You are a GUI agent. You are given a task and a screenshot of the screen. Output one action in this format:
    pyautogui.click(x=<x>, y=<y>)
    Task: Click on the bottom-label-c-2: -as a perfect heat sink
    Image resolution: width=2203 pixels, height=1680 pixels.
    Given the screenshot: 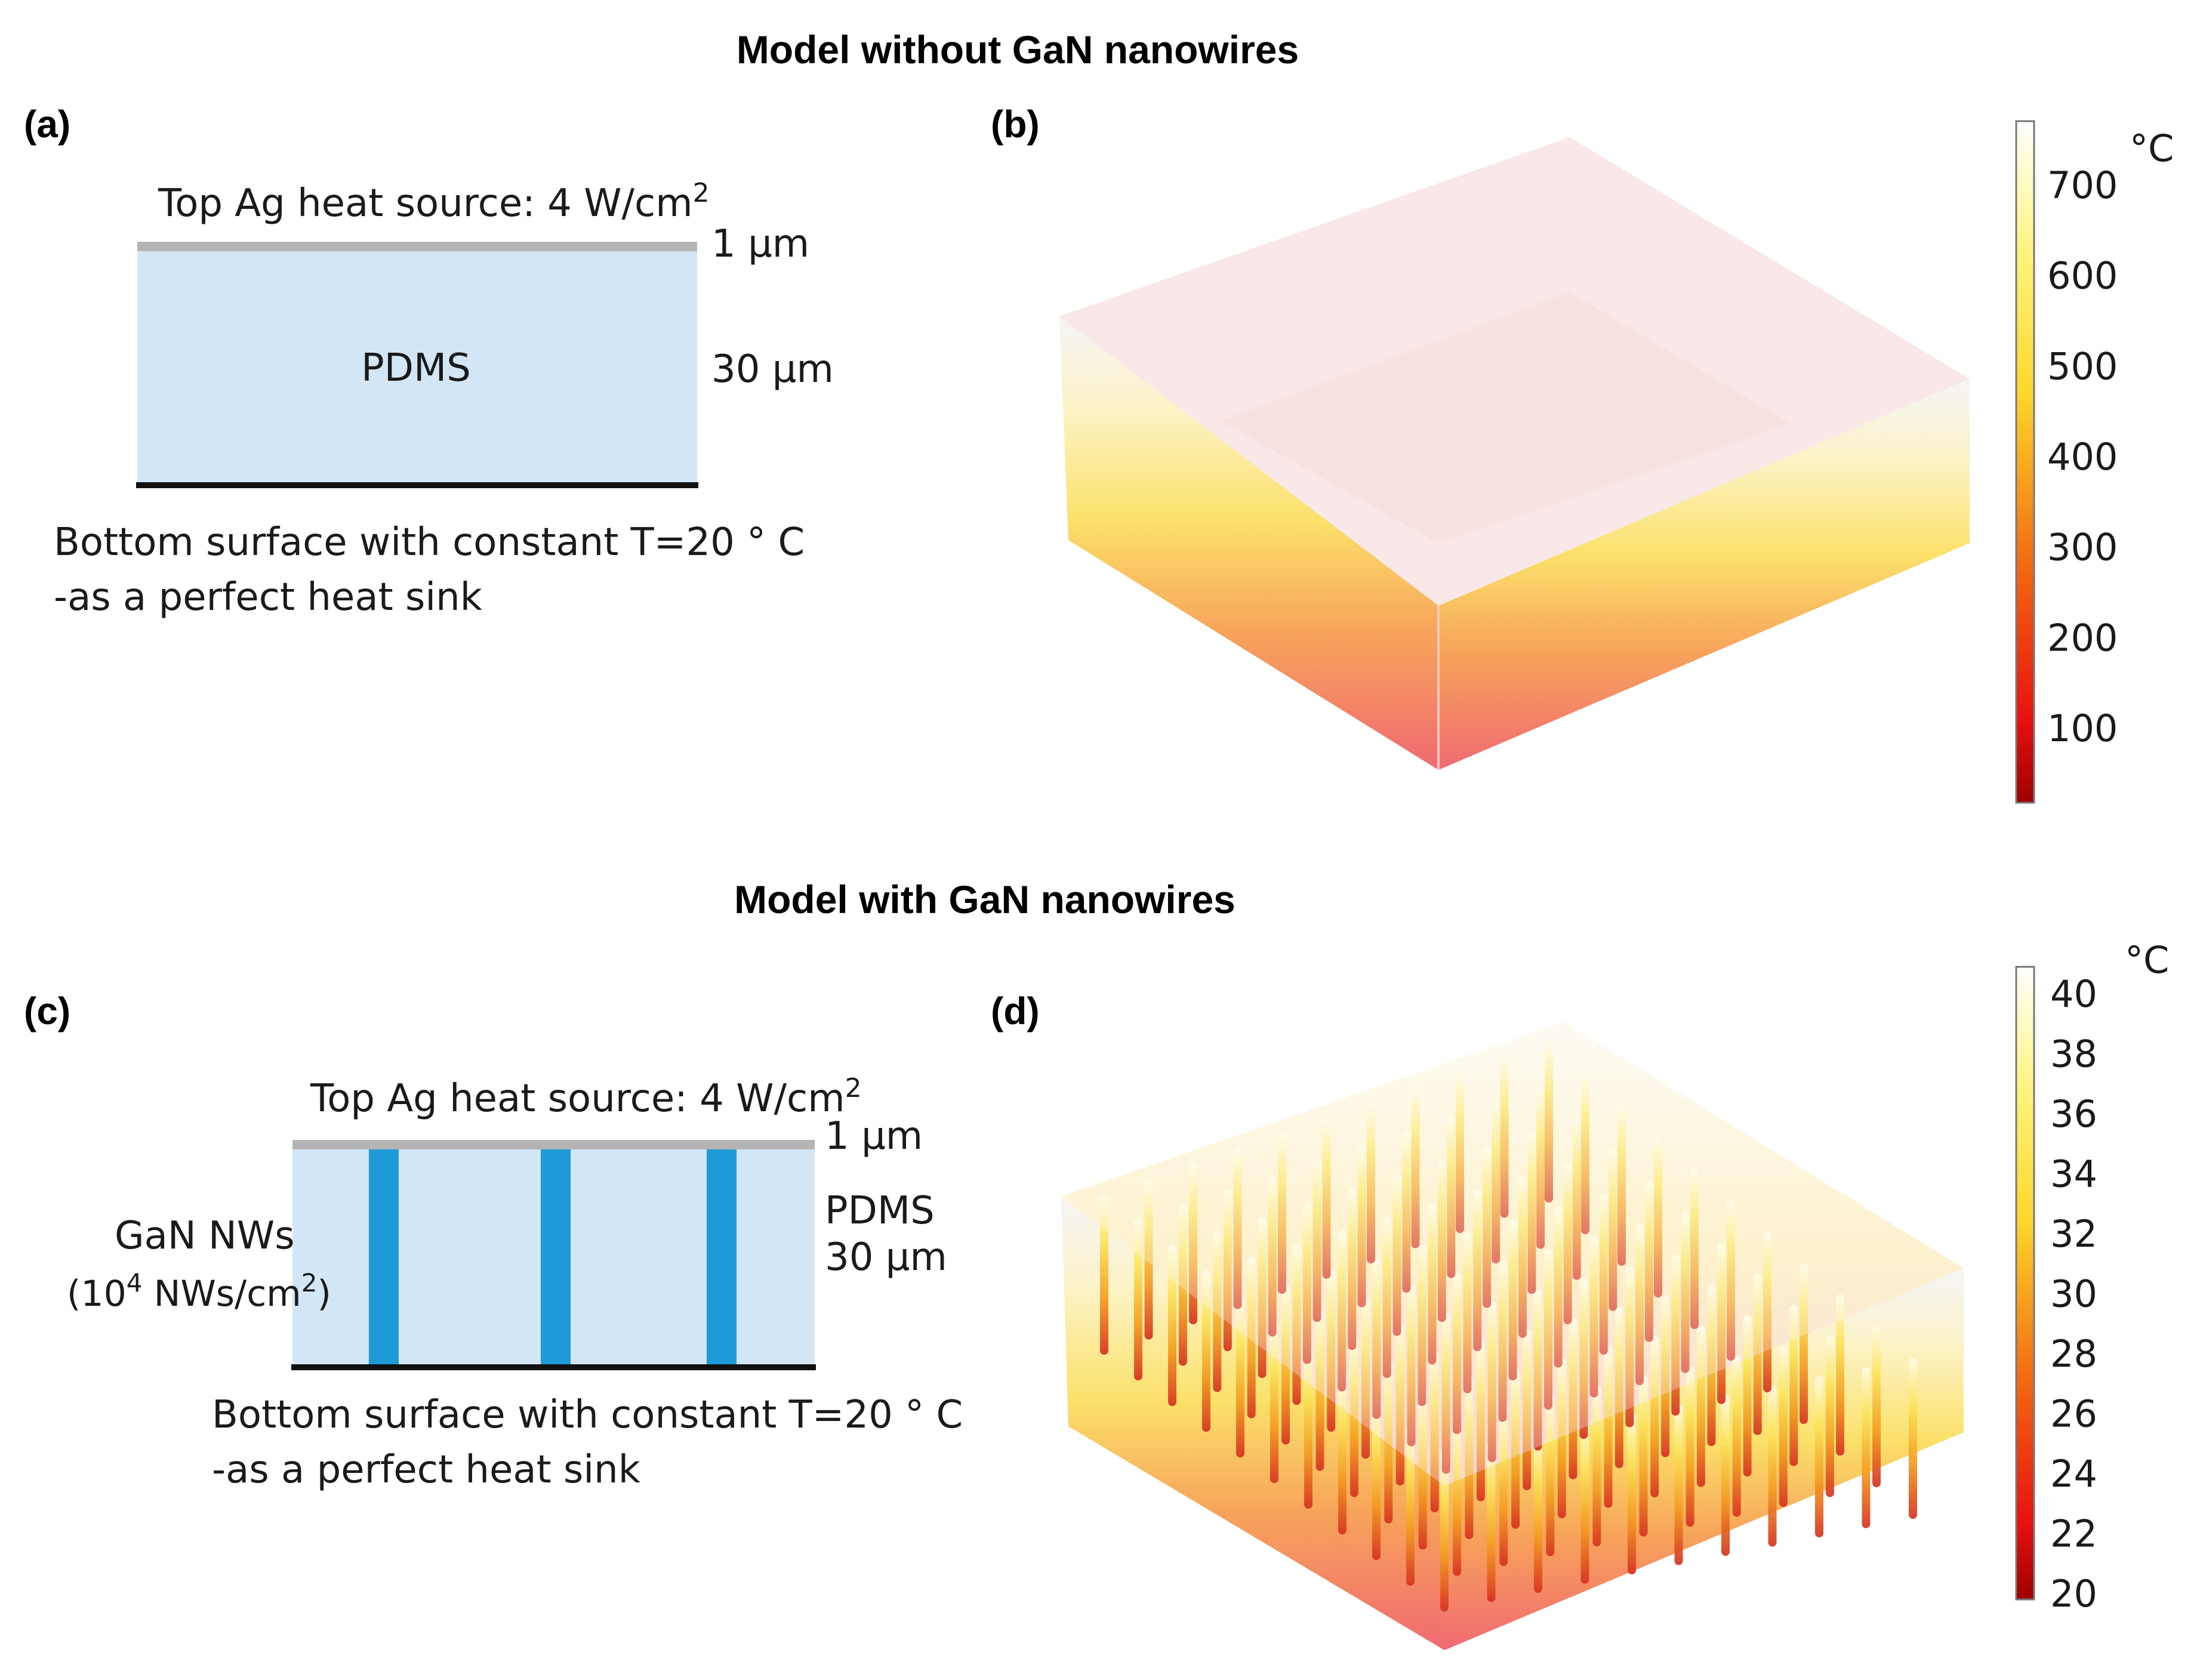 What is the action you would take?
    pyautogui.click(x=426, y=1470)
    